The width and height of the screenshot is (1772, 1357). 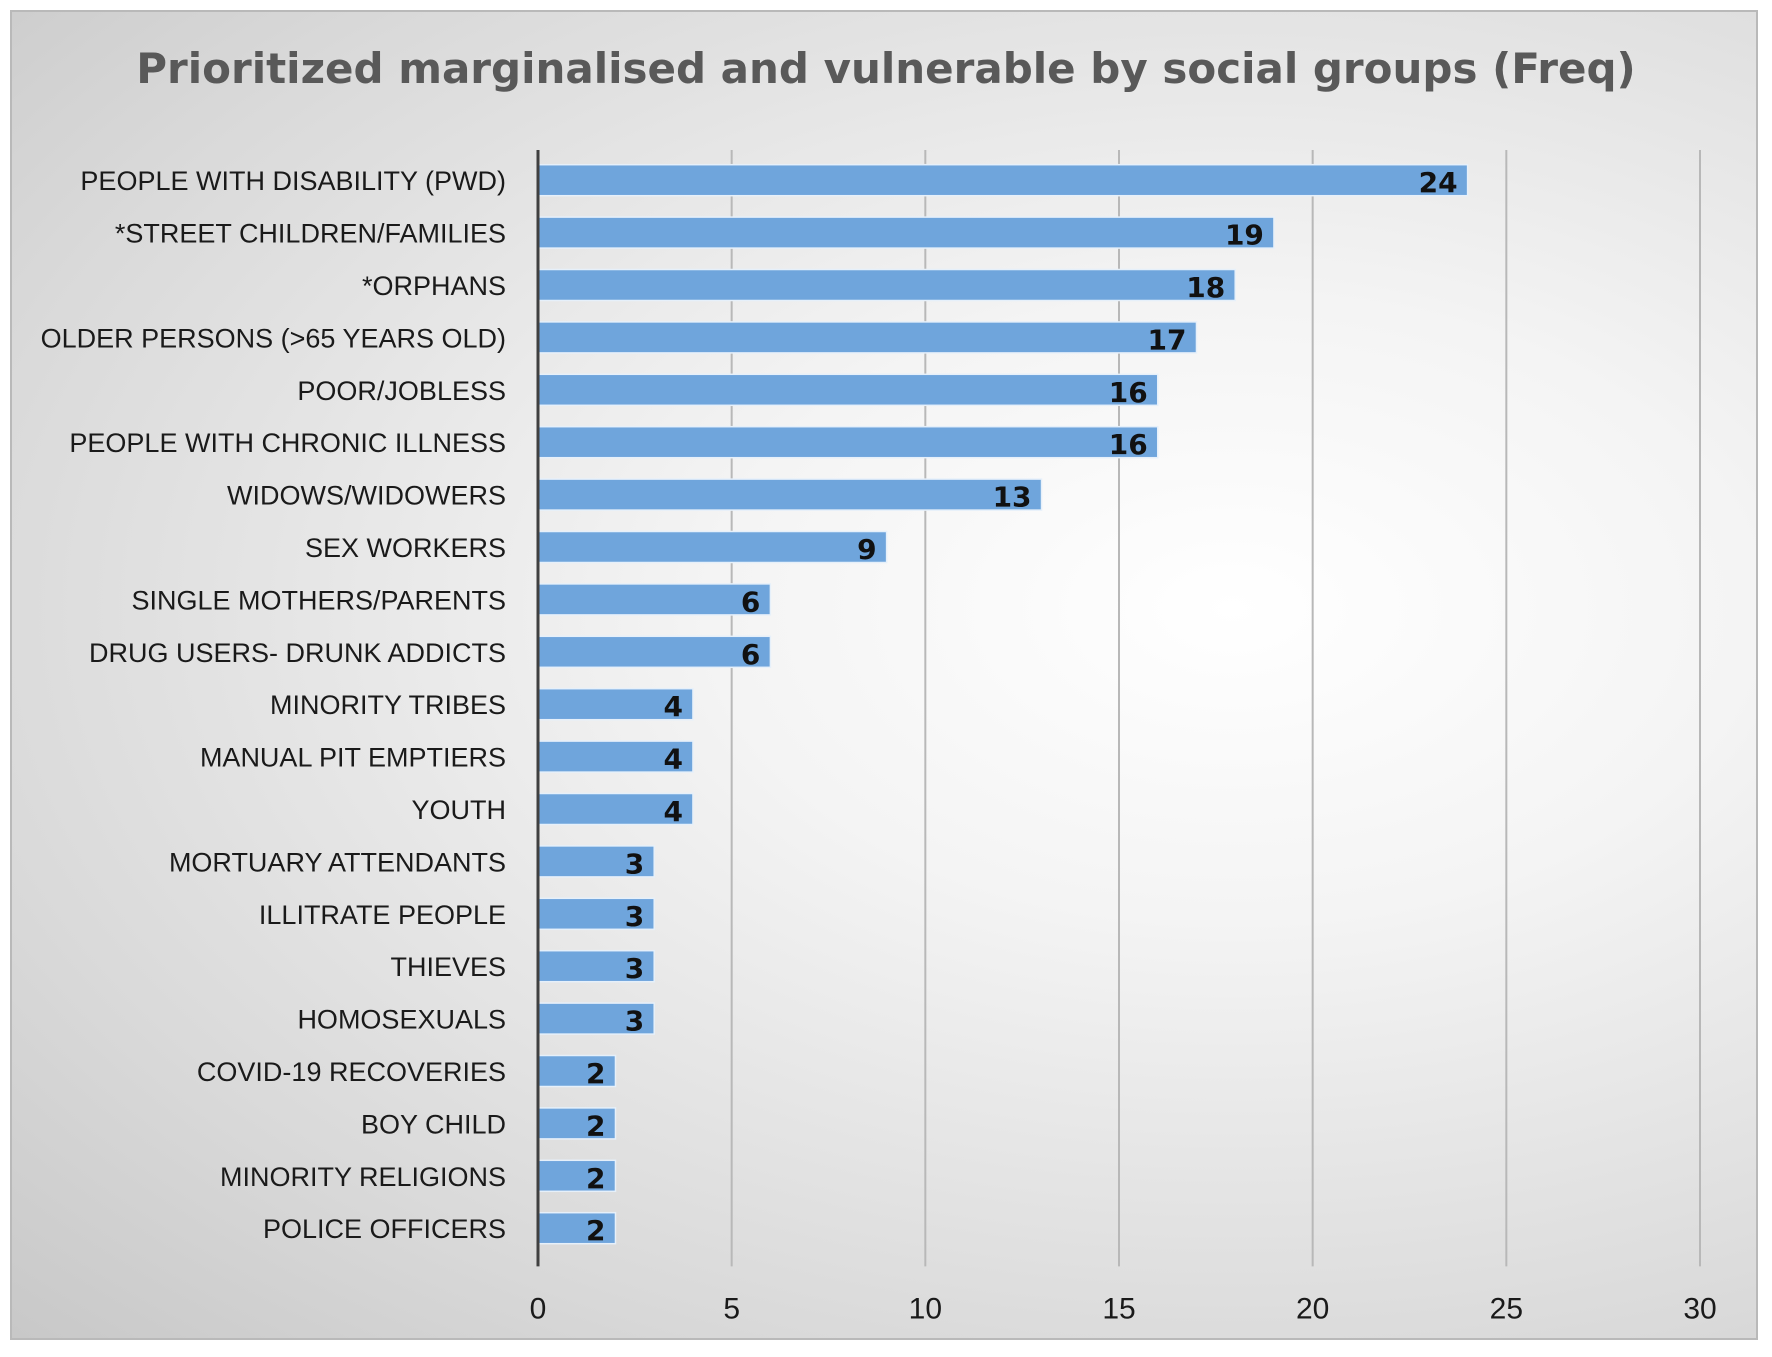 I want to click on category-label-0: PEOPLE WITH DISABILITY (PWD), so click(x=293, y=181).